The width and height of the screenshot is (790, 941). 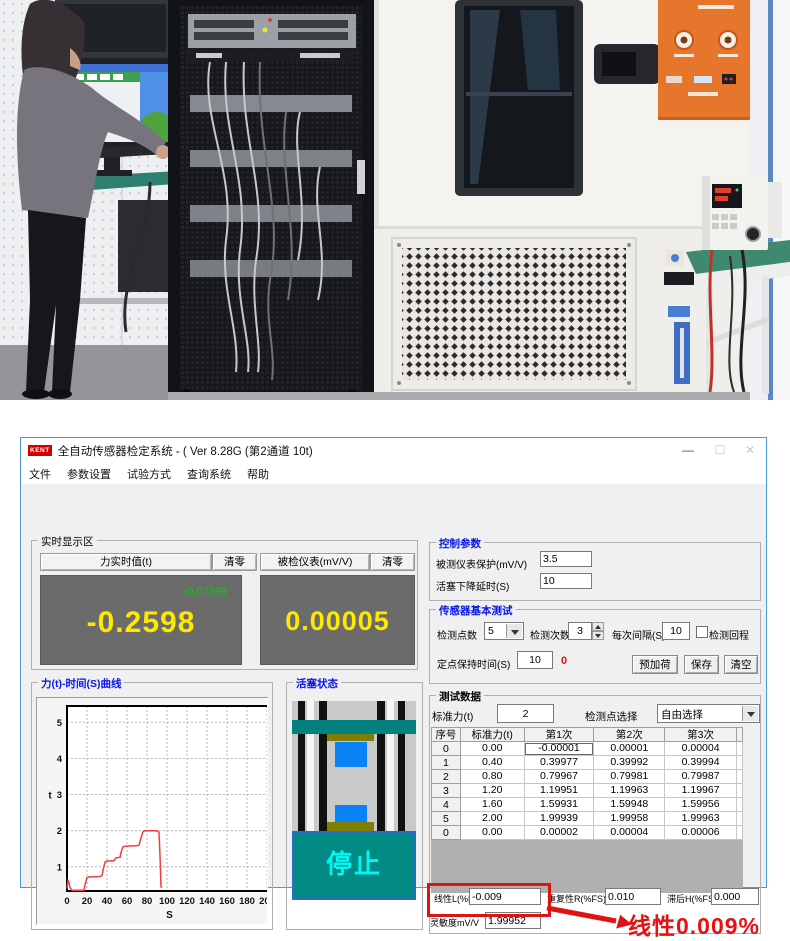 I want to click on menu-item-test-mode: 试验方式, so click(x=149, y=474).